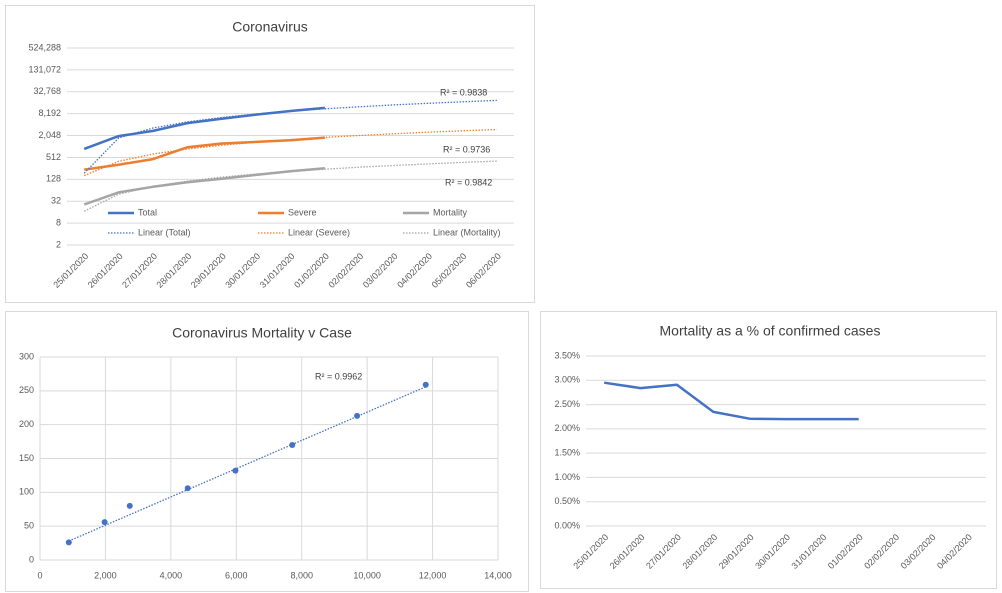  What do you see at coordinates (467, 232) in the screenshot?
I see `legend-label: Linear (Mortality)` at bounding box center [467, 232].